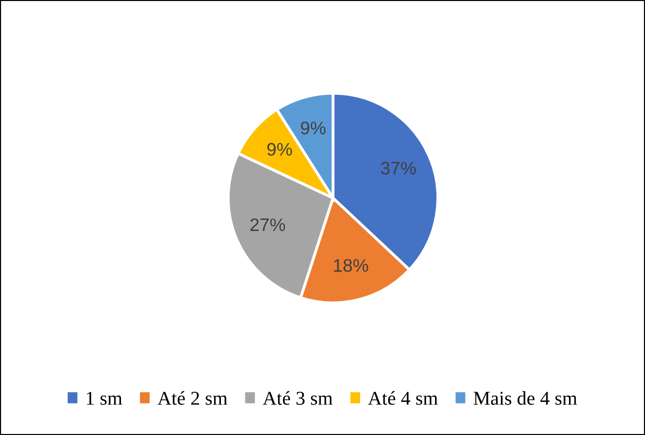 This screenshot has width=645, height=435. What do you see at coordinates (104, 398) in the screenshot?
I see `legend-label: 1 sm` at bounding box center [104, 398].